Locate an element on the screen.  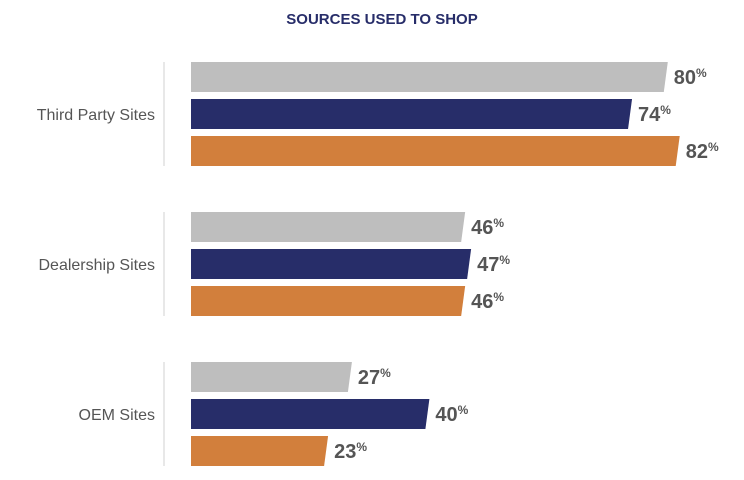
value-label: 80% is located at coordinates (690, 77).